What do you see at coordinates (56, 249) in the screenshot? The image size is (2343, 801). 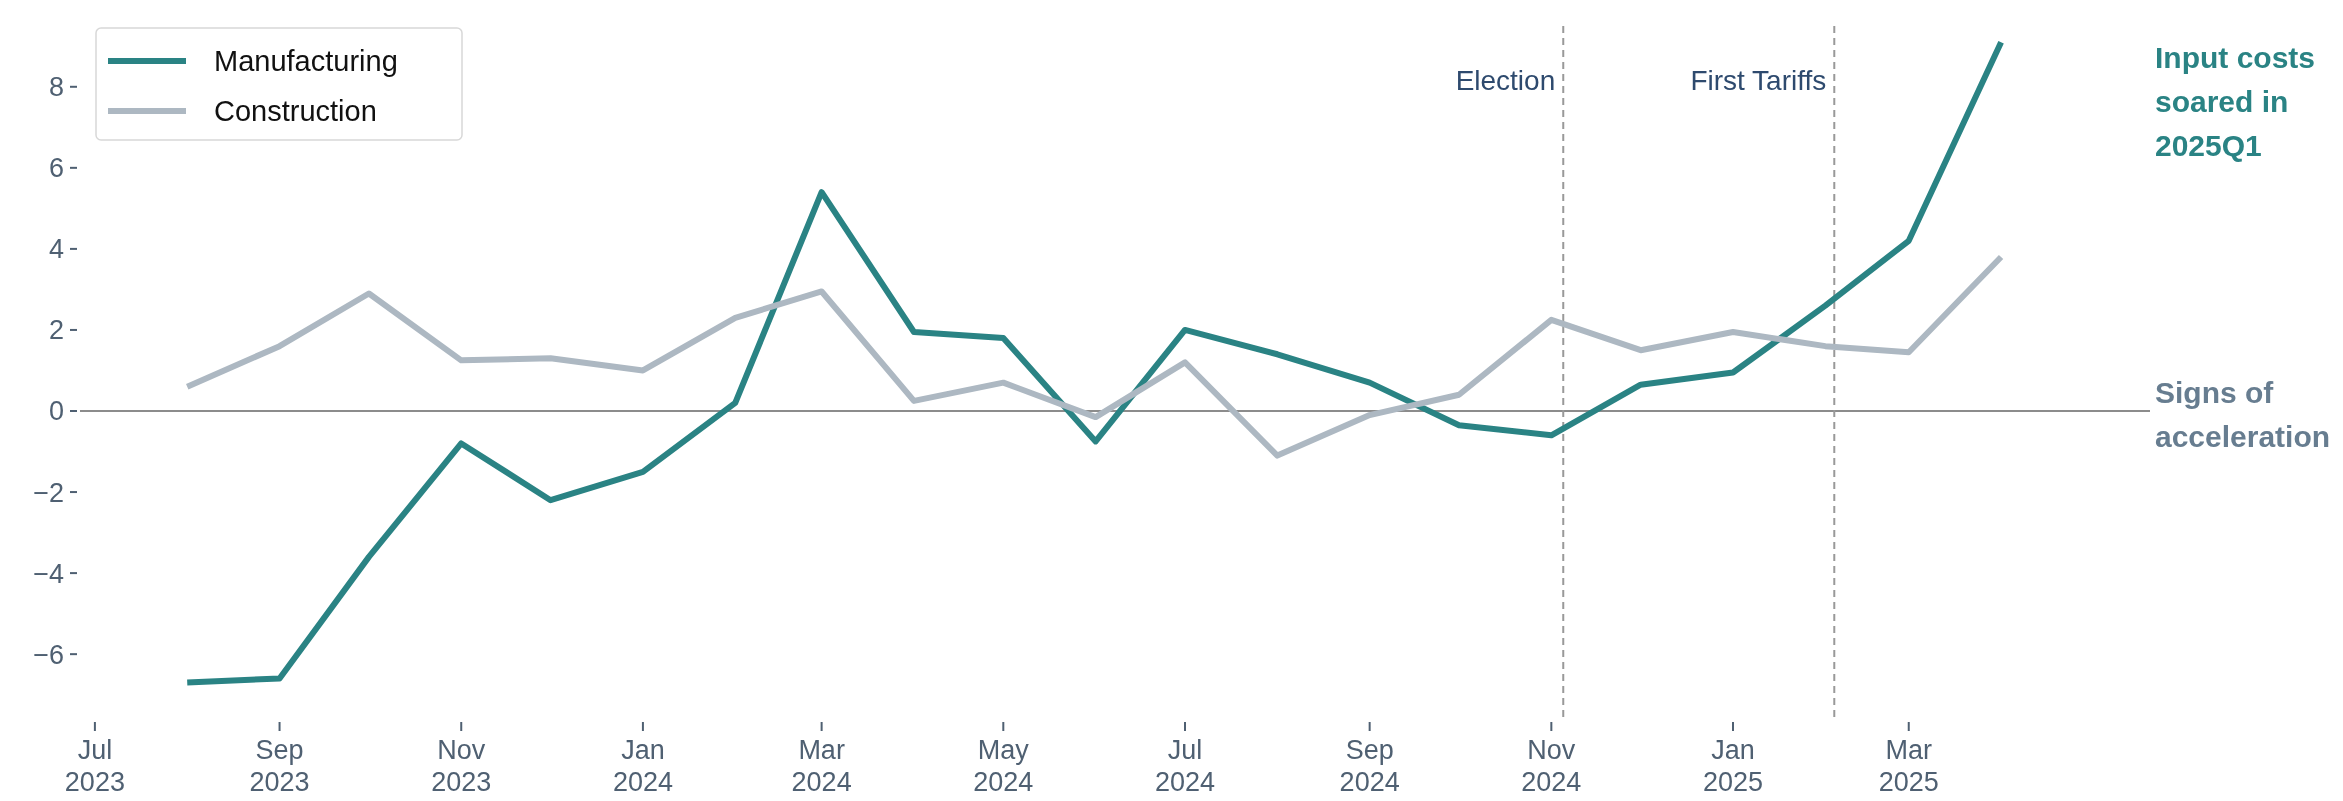 I see `y-tick-label: 4` at bounding box center [56, 249].